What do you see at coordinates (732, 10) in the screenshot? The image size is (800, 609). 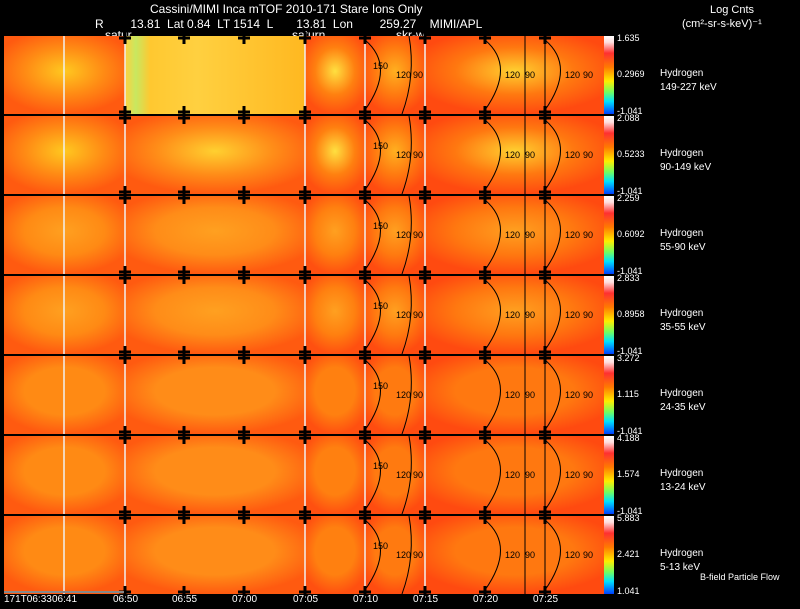 I see `colorbar-units-line1: Log Cnts` at bounding box center [732, 10].